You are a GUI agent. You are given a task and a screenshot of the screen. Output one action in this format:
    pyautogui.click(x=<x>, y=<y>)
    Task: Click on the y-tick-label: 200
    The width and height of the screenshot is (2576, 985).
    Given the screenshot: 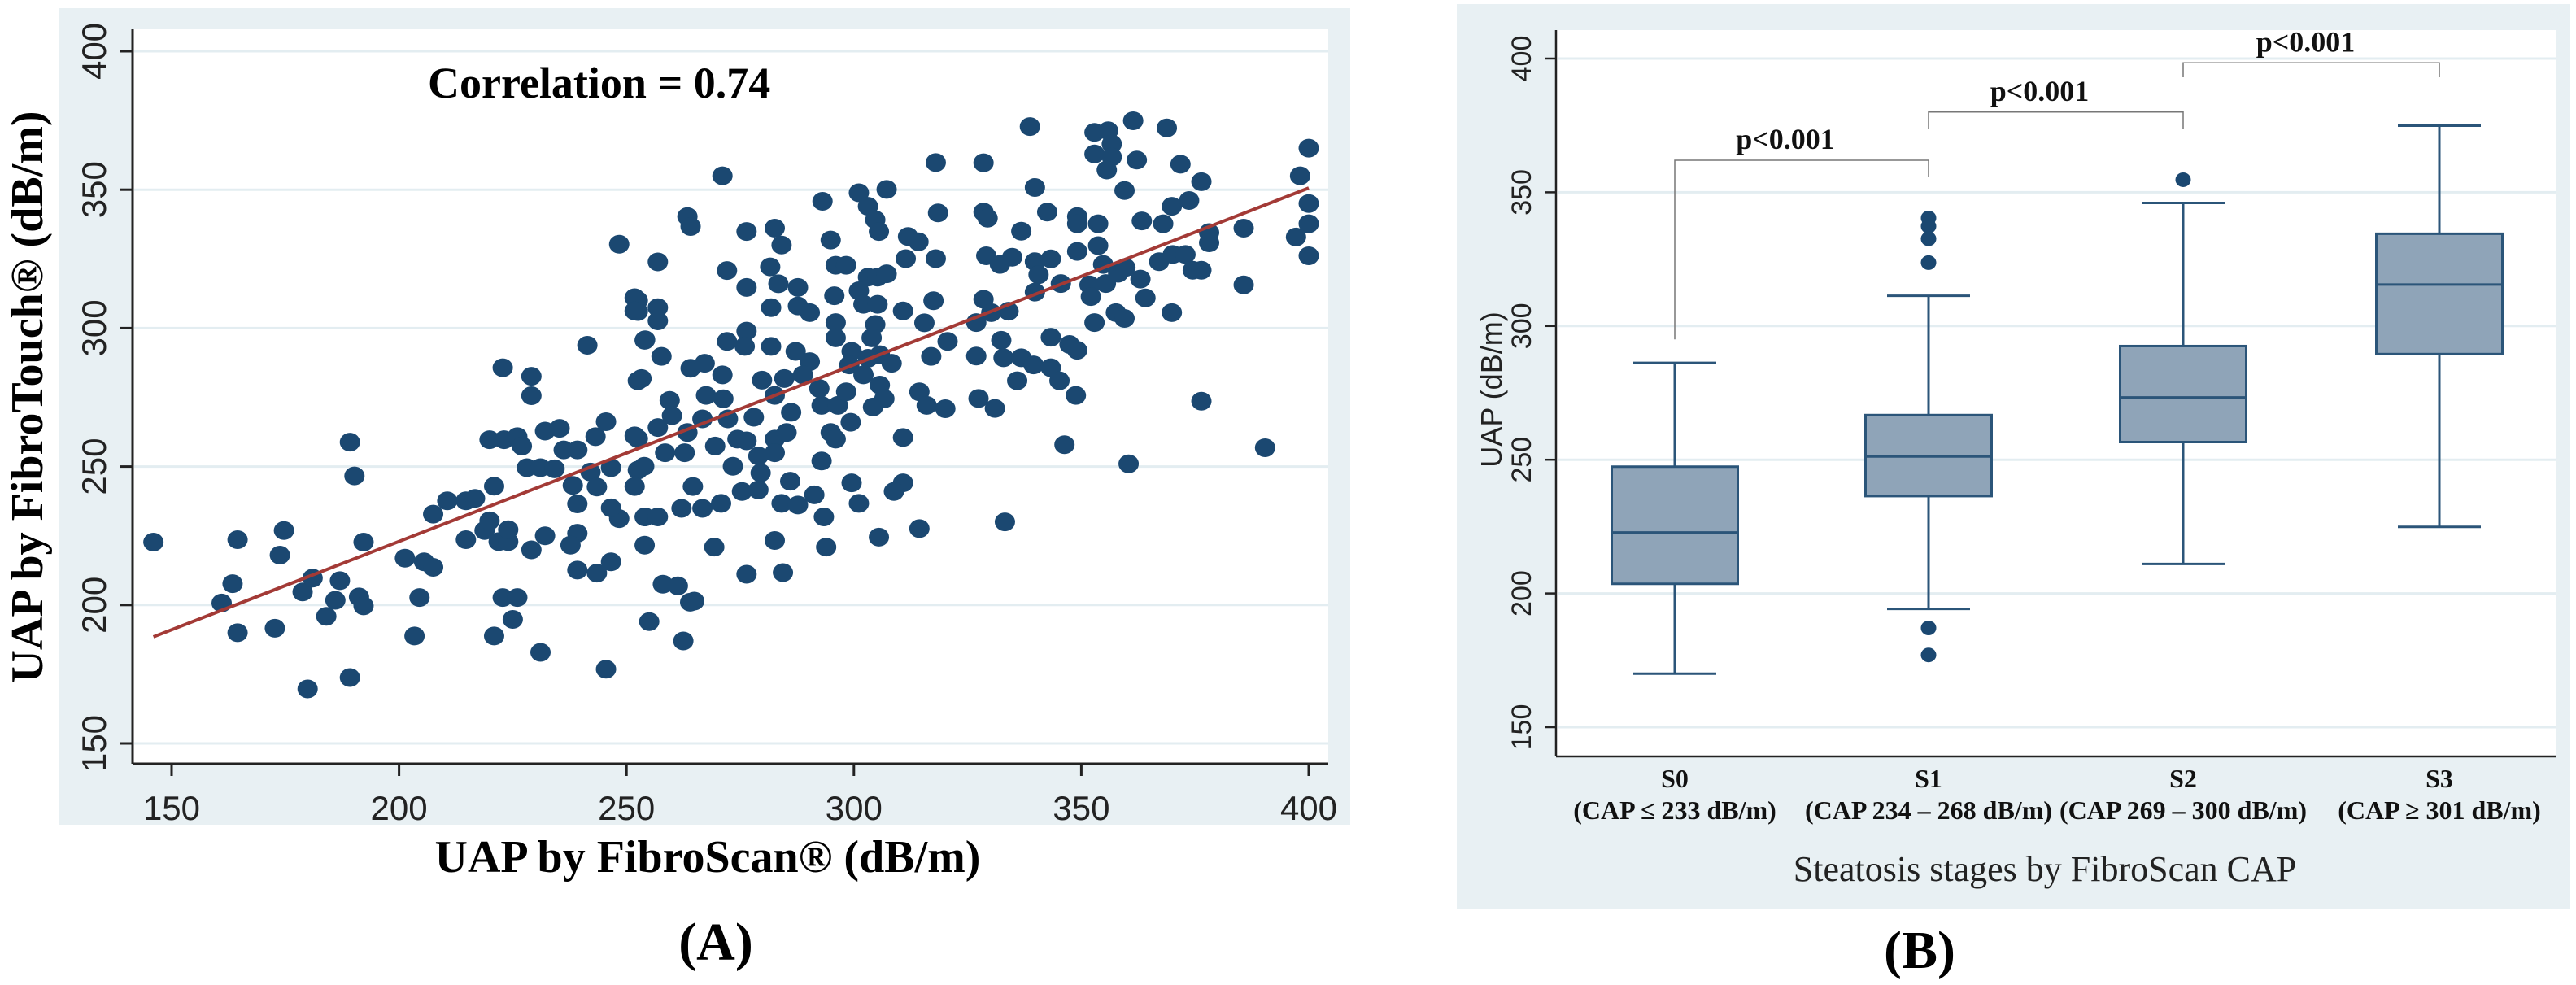 What is the action you would take?
    pyautogui.click(x=1521, y=593)
    